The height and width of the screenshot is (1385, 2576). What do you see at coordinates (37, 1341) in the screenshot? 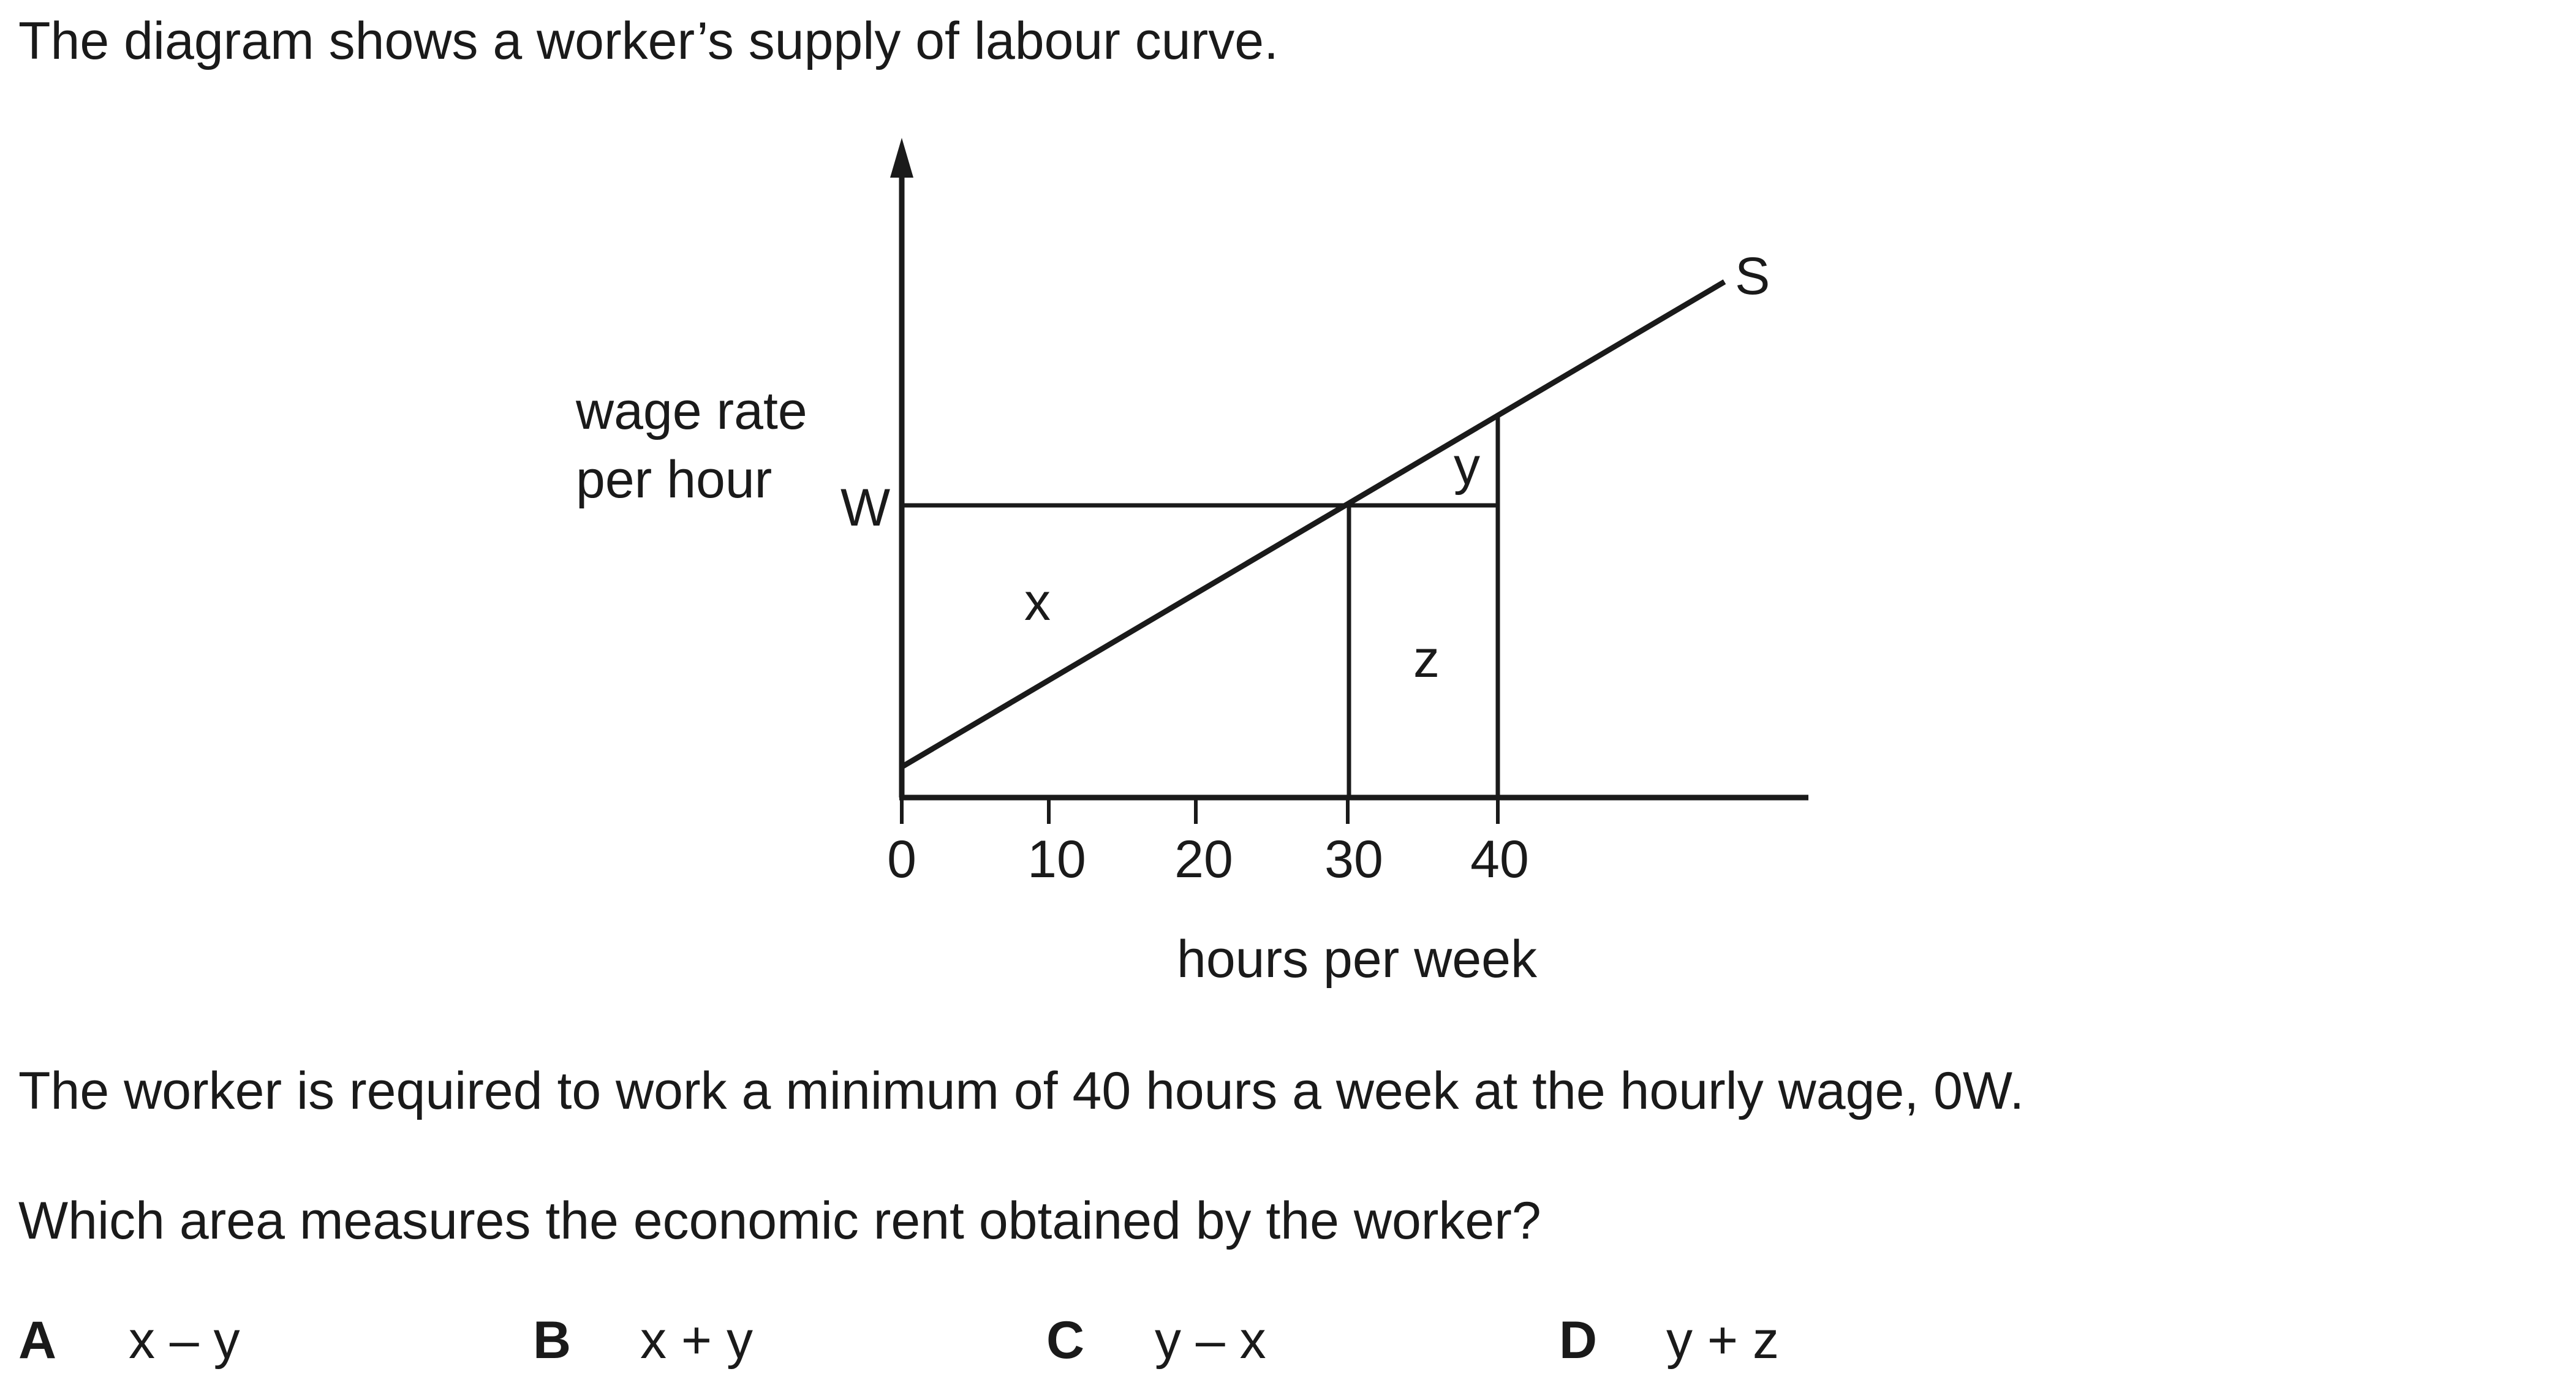
I see `option-a-letter: A` at bounding box center [37, 1341].